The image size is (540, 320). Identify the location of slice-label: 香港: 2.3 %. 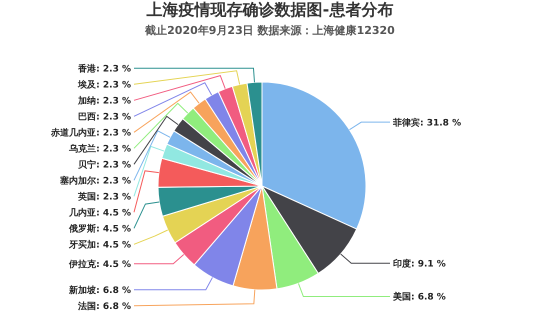
(104, 68).